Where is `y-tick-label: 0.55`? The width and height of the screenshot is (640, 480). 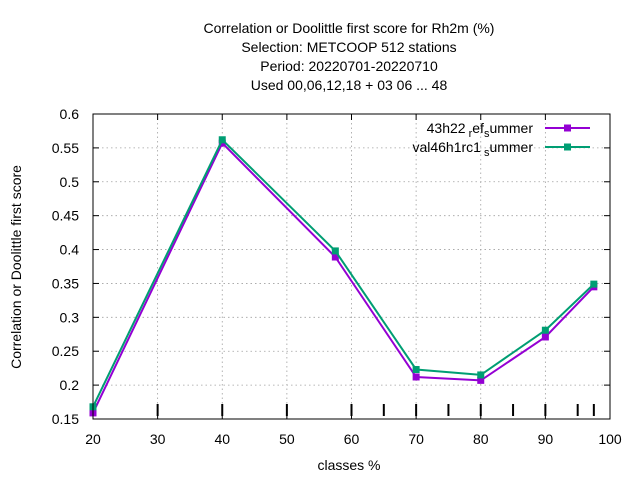
y-tick-label: 0.55 is located at coordinates (65, 148).